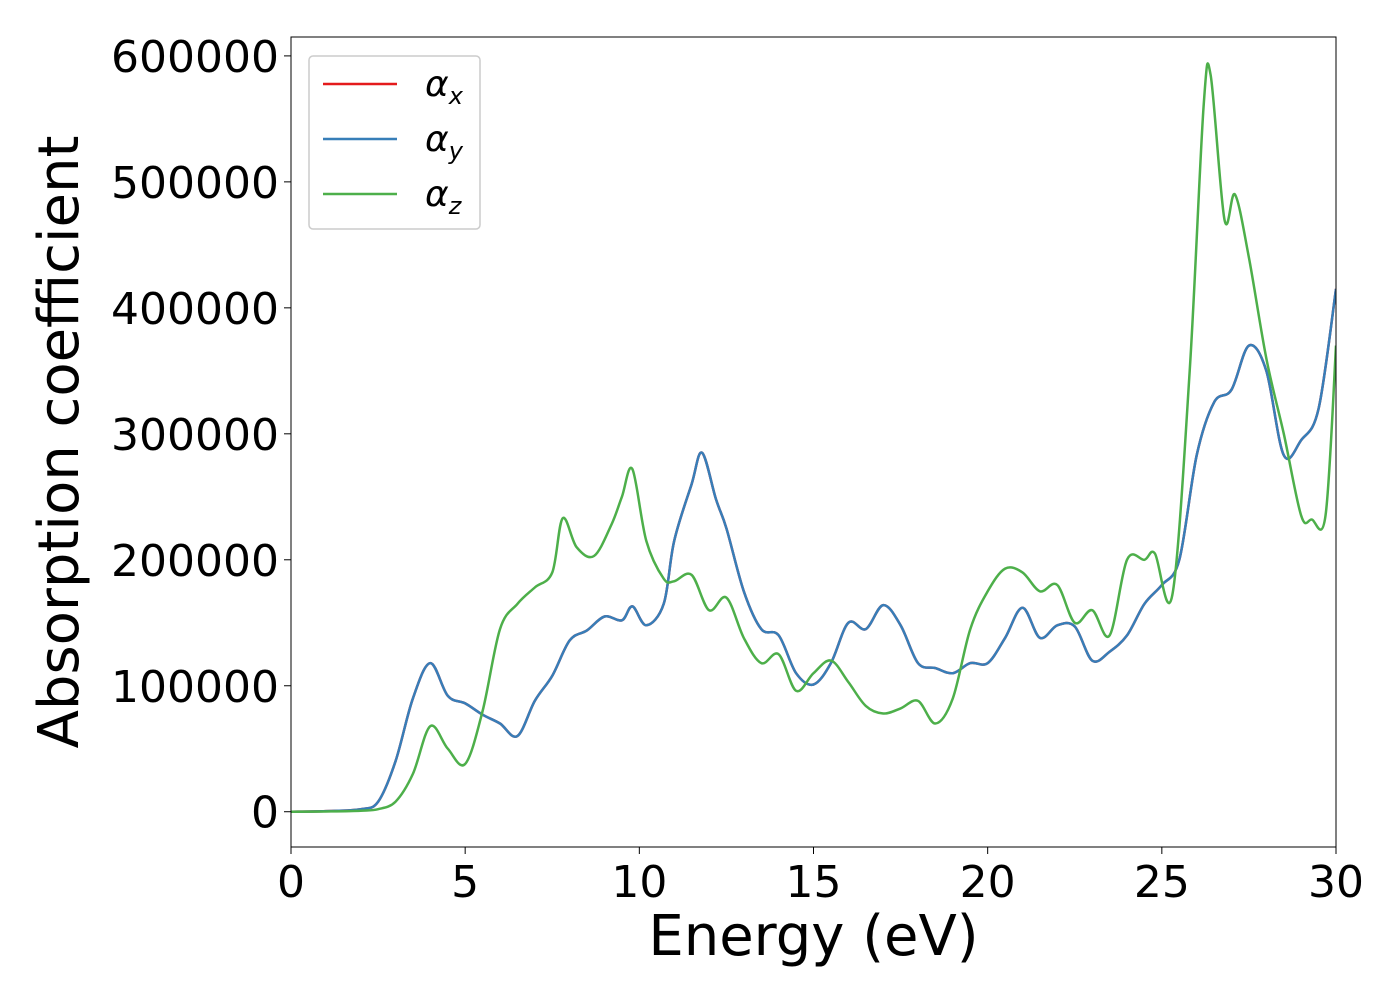 This screenshot has height=1000, width=1400. What do you see at coordinates (195, 435) in the screenshot?
I see `y-tick-label: 300000` at bounding box center [195, 435].